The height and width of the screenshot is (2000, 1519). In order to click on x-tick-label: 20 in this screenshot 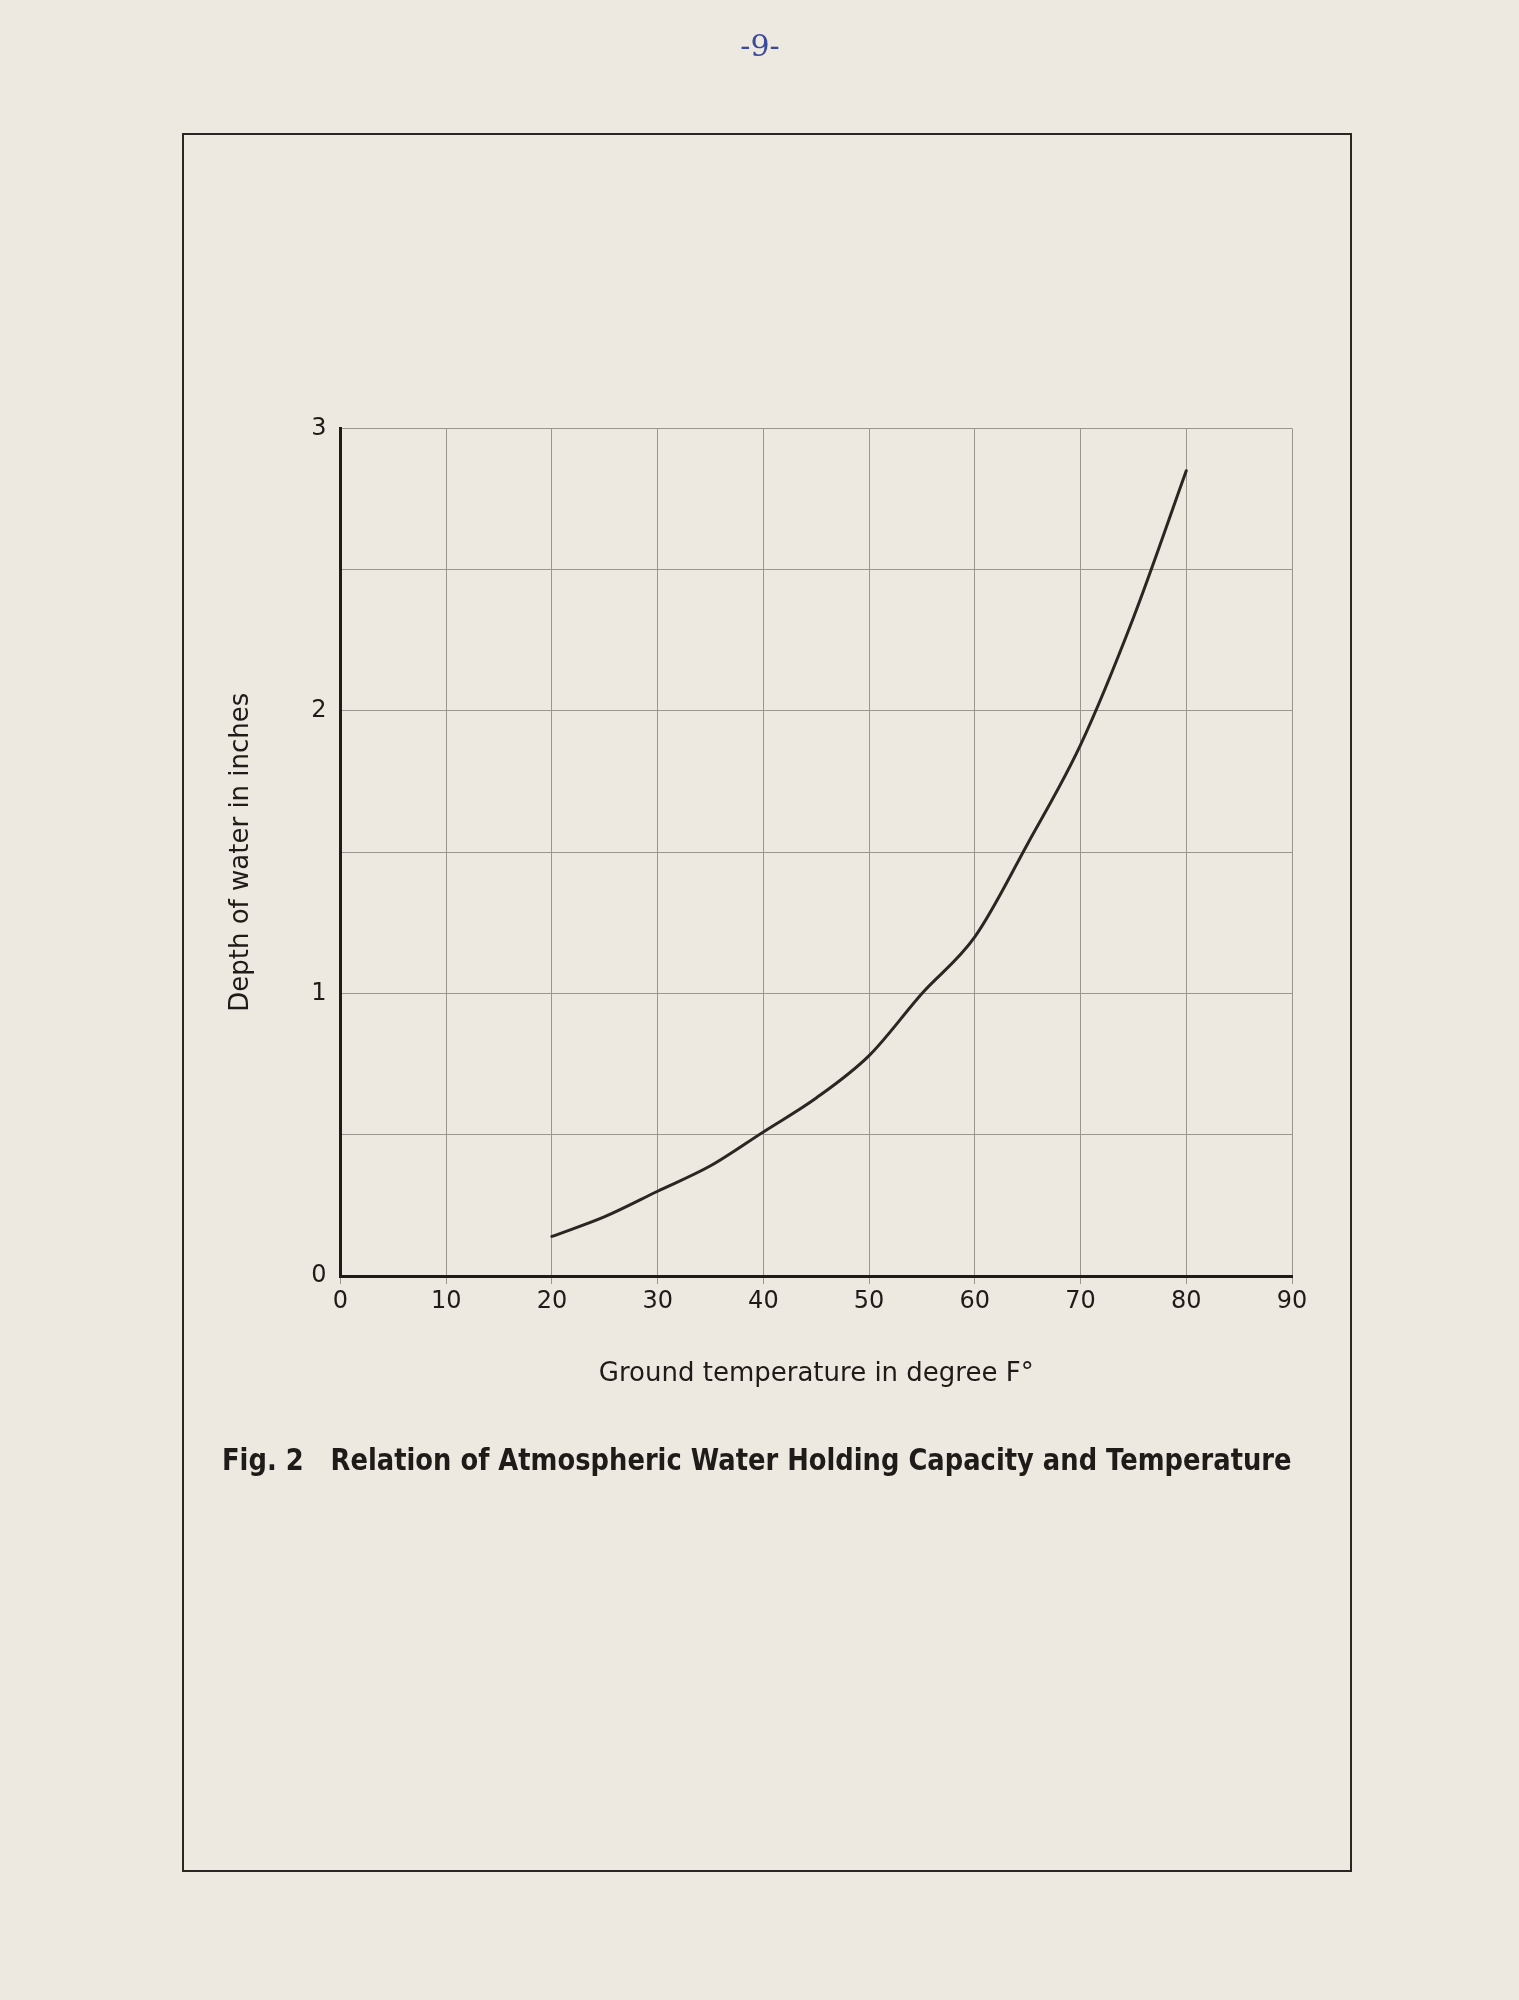, I will do `click(552, 1299)`.